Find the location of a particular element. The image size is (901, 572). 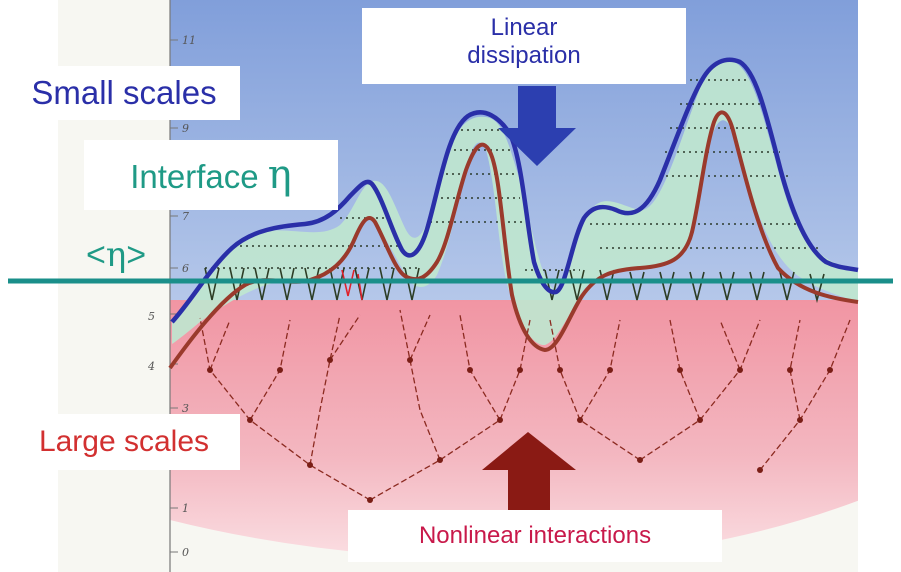

mean-eta-symbol: η is located at coordinates (116, 255).